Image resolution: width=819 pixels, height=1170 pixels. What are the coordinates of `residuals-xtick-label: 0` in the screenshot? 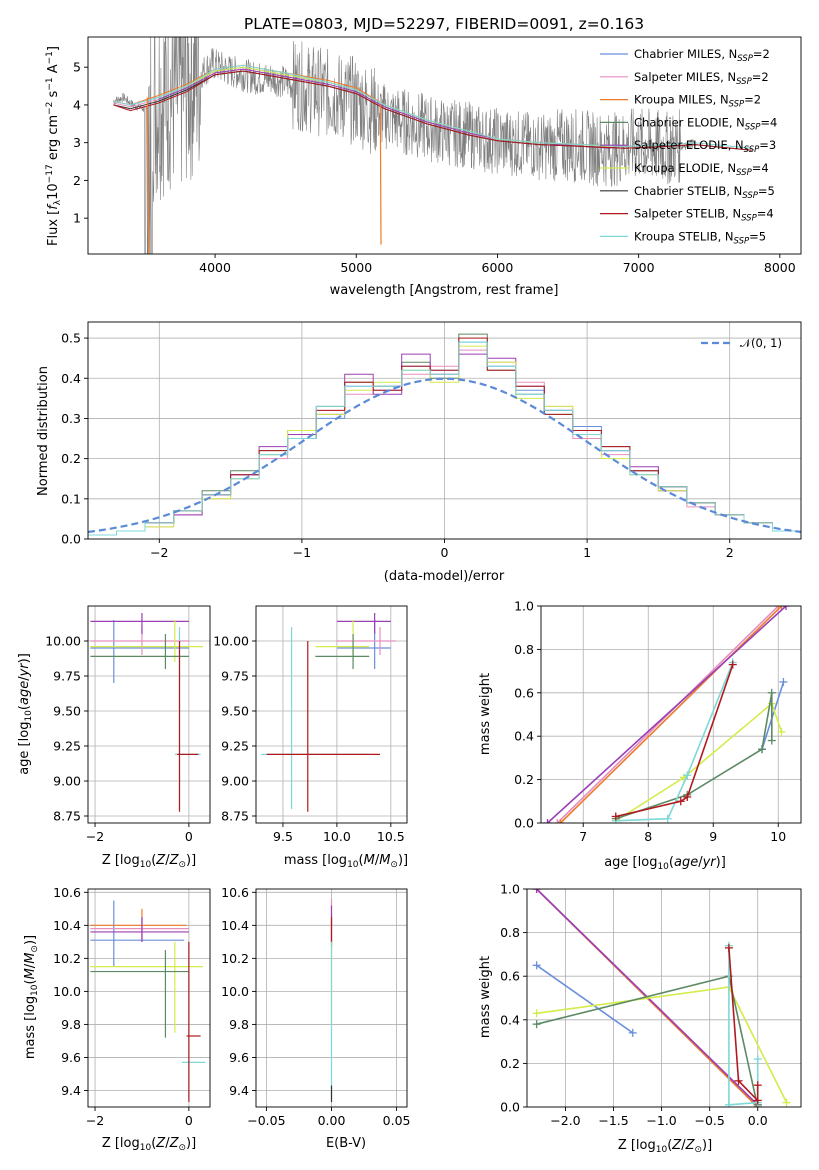 It's located at (445, 552).